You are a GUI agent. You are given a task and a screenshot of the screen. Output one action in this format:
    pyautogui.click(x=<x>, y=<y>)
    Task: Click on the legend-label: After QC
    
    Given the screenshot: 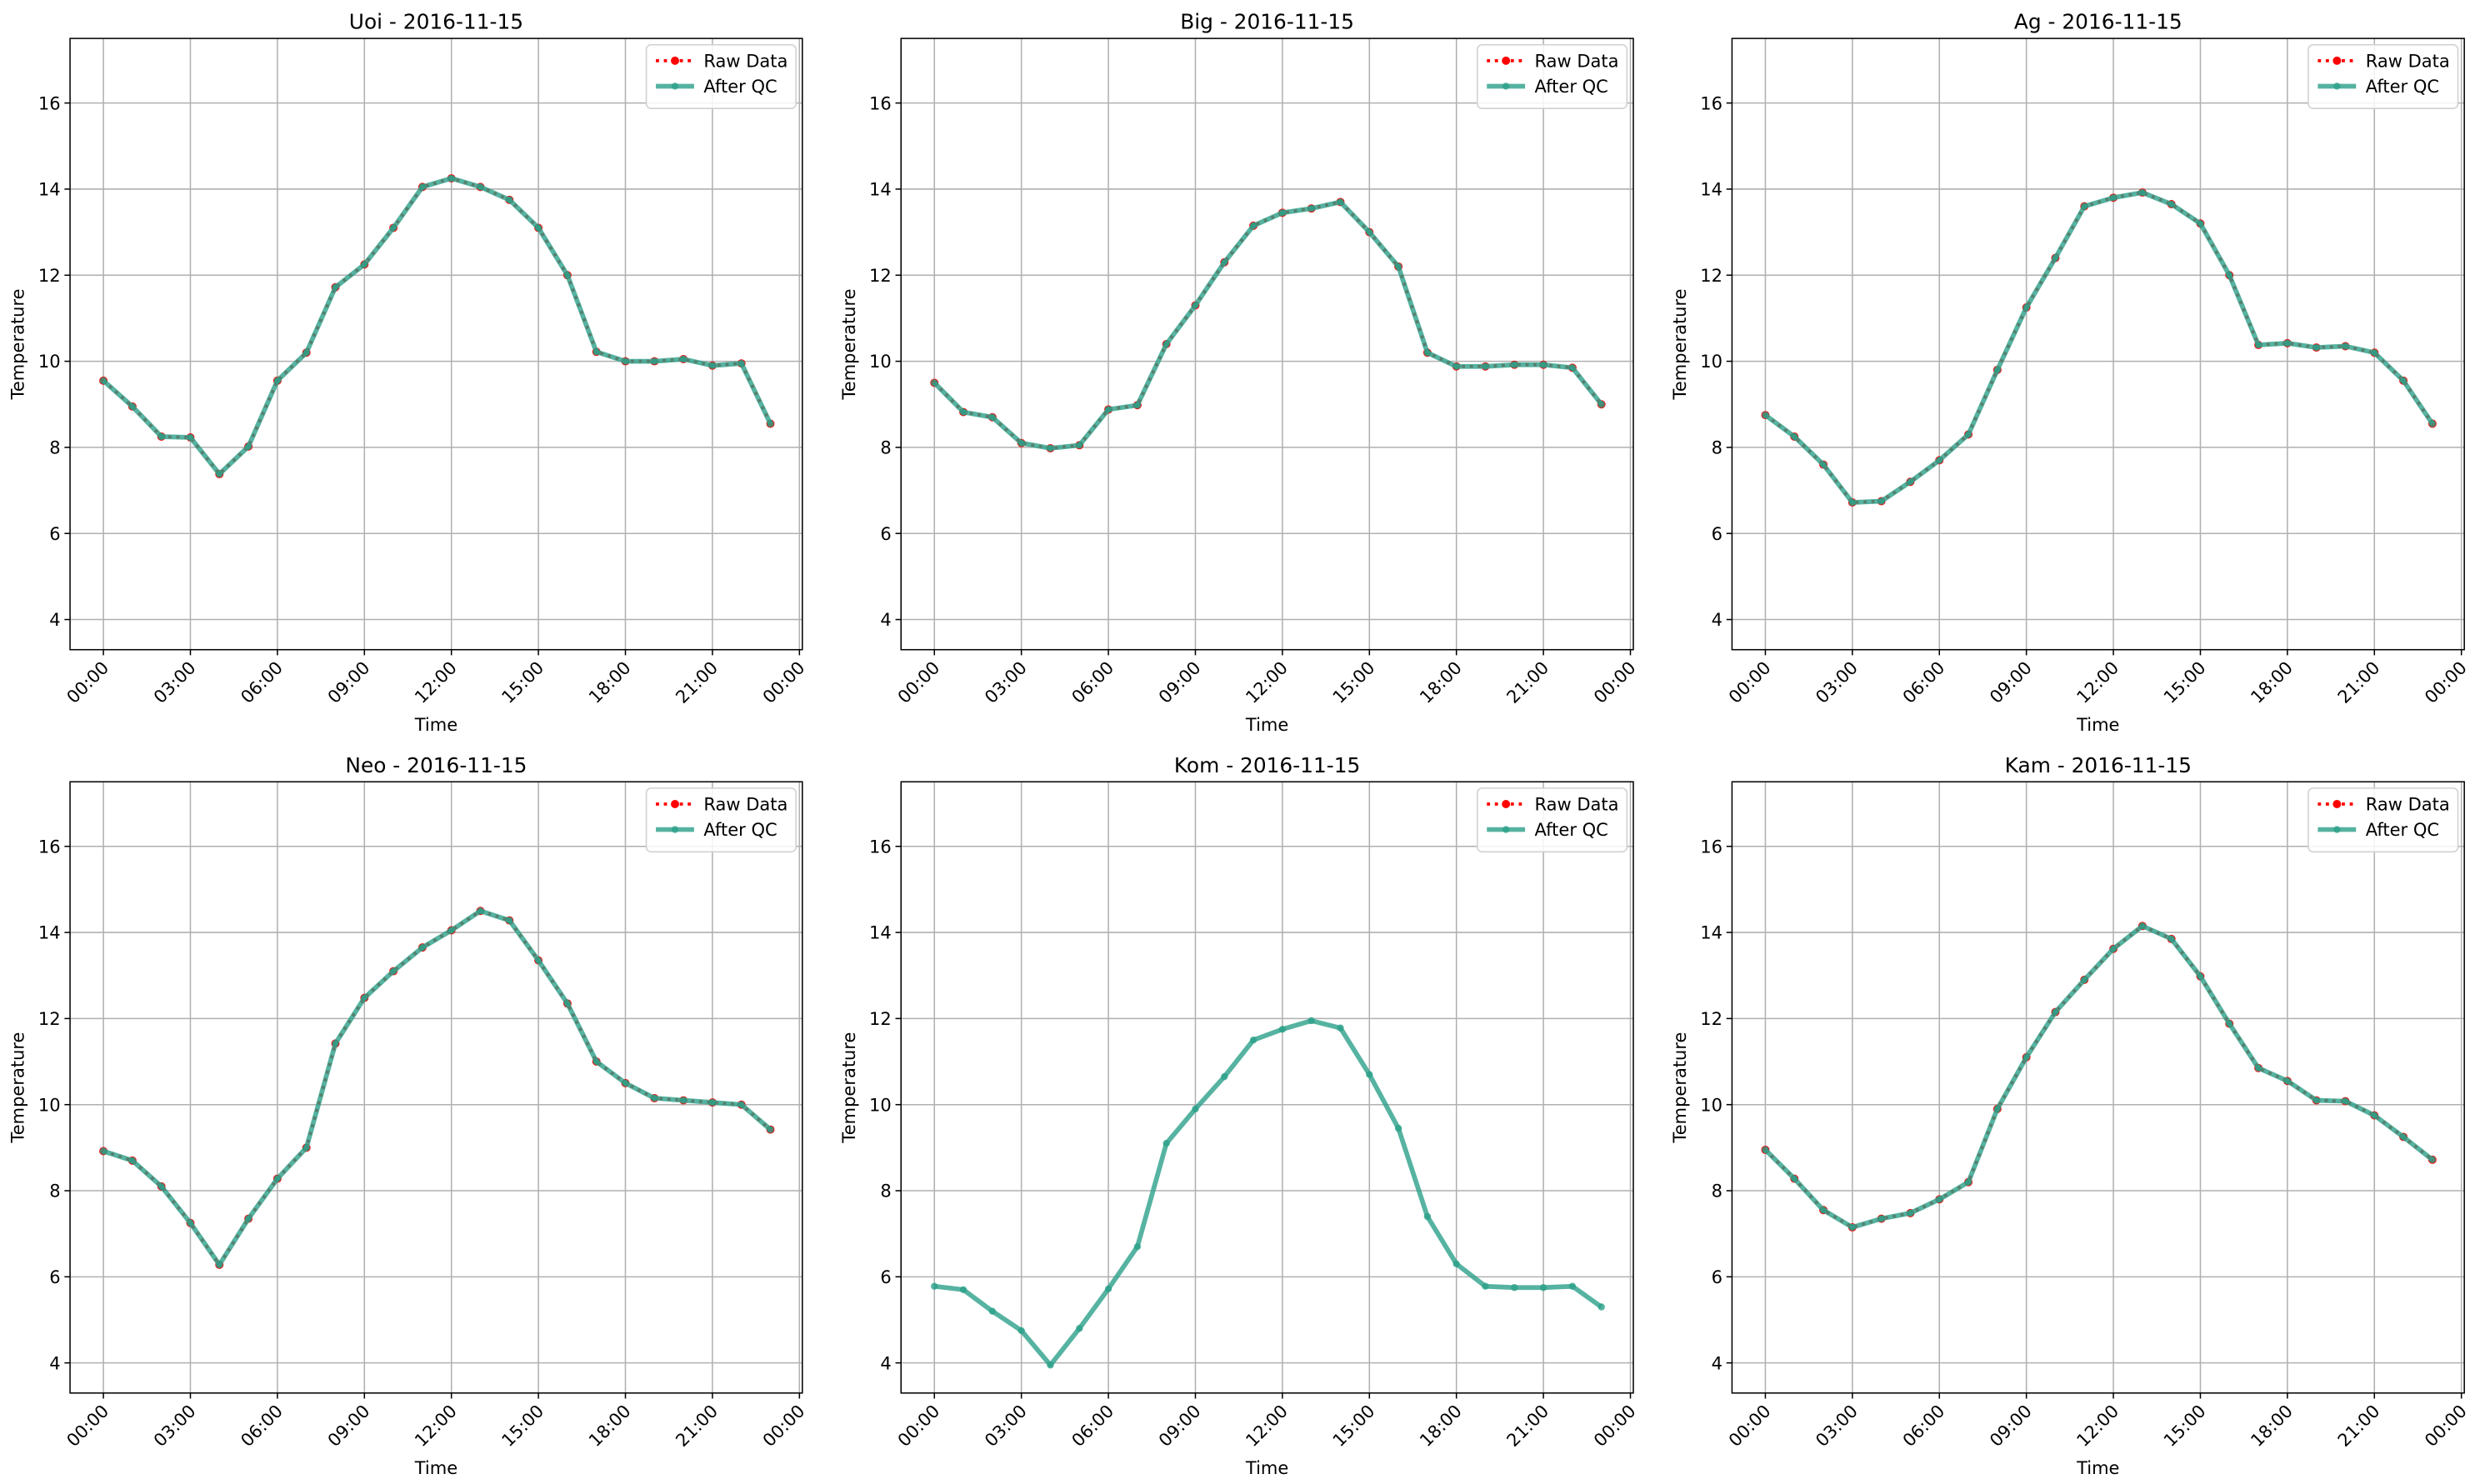 What is the action you would take?
    pyautogui.click(x=1571, y=829)
    